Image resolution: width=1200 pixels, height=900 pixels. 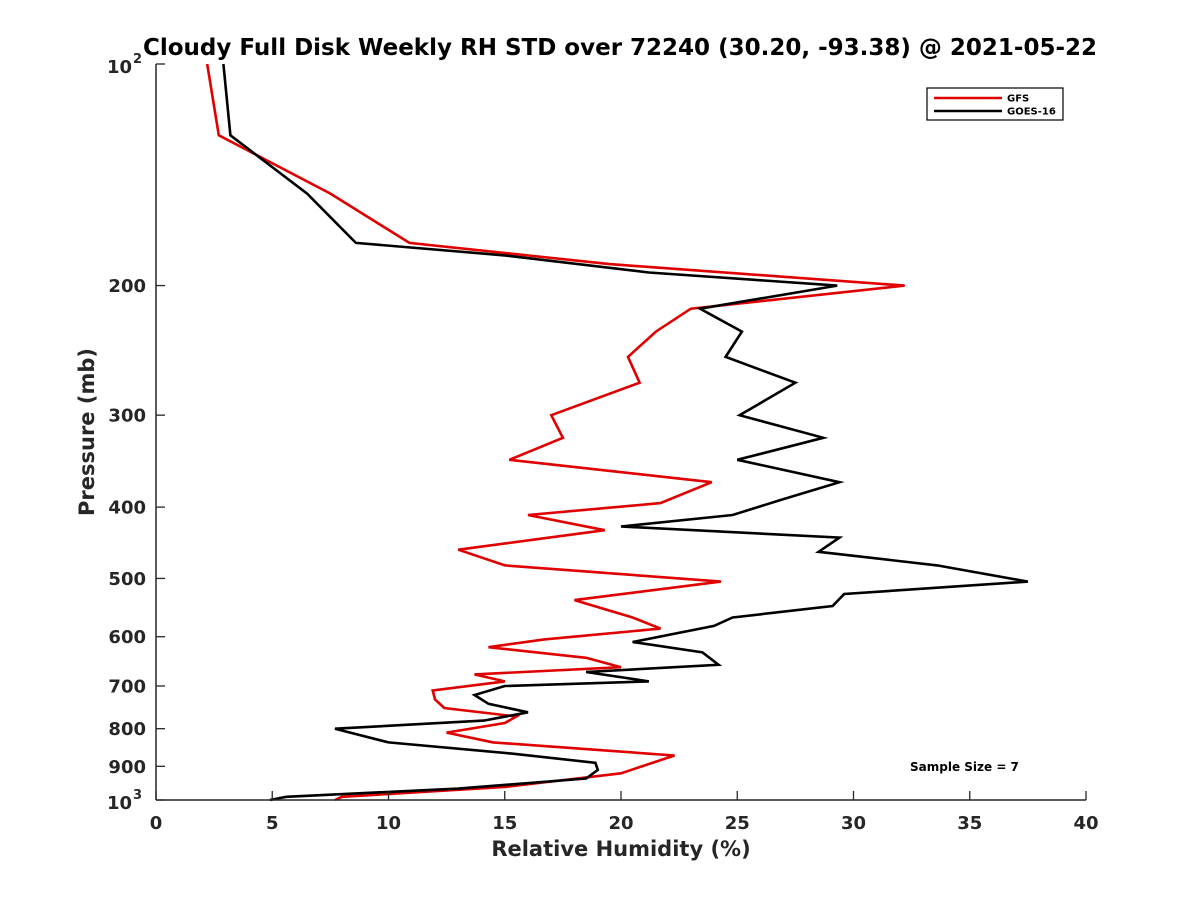 What do you see at coordinates (127, 686) in the screenshot?
I see `y-tick-label: 700` at bounding box center [127, 686].